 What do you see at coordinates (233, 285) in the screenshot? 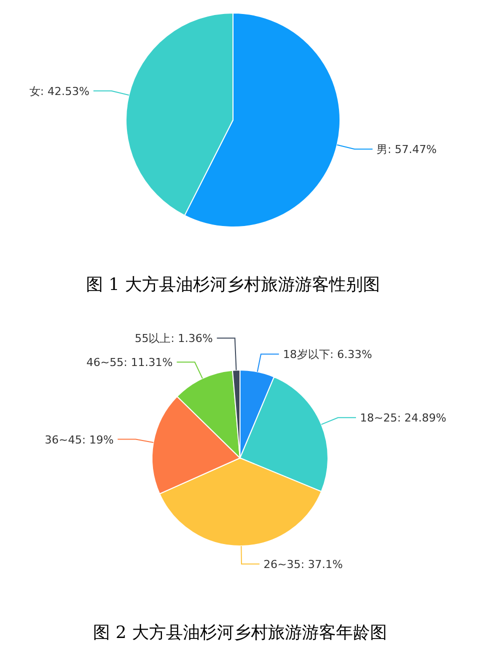
I see `text: 图 1 大方县油杉河乡村旅游游客性别图` at bounding box center [233, 285].